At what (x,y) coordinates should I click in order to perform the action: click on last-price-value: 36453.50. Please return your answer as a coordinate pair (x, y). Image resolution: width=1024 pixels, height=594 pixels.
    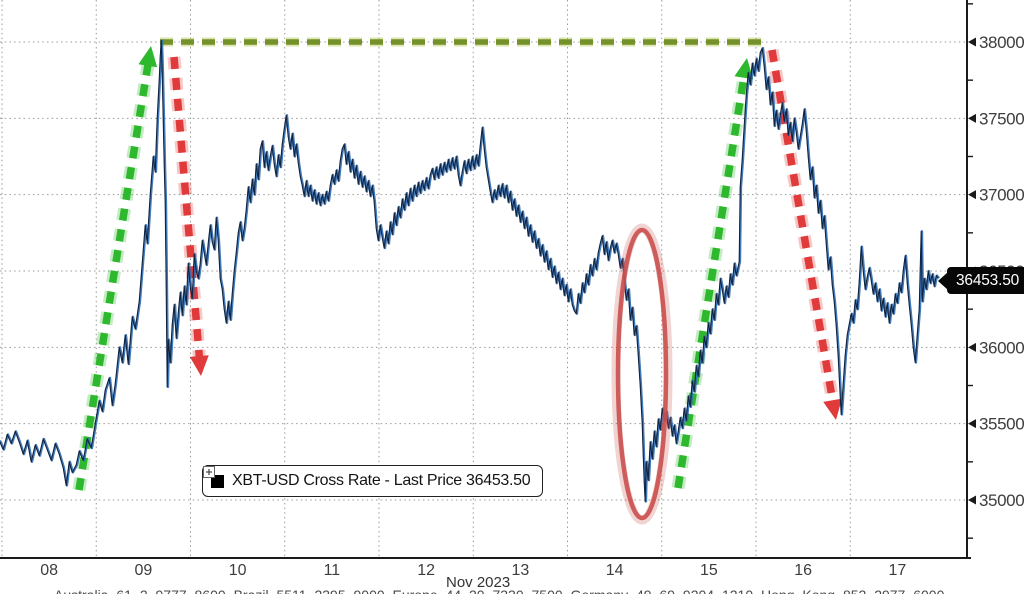
    Looking at the image, I should click on (988, 280).